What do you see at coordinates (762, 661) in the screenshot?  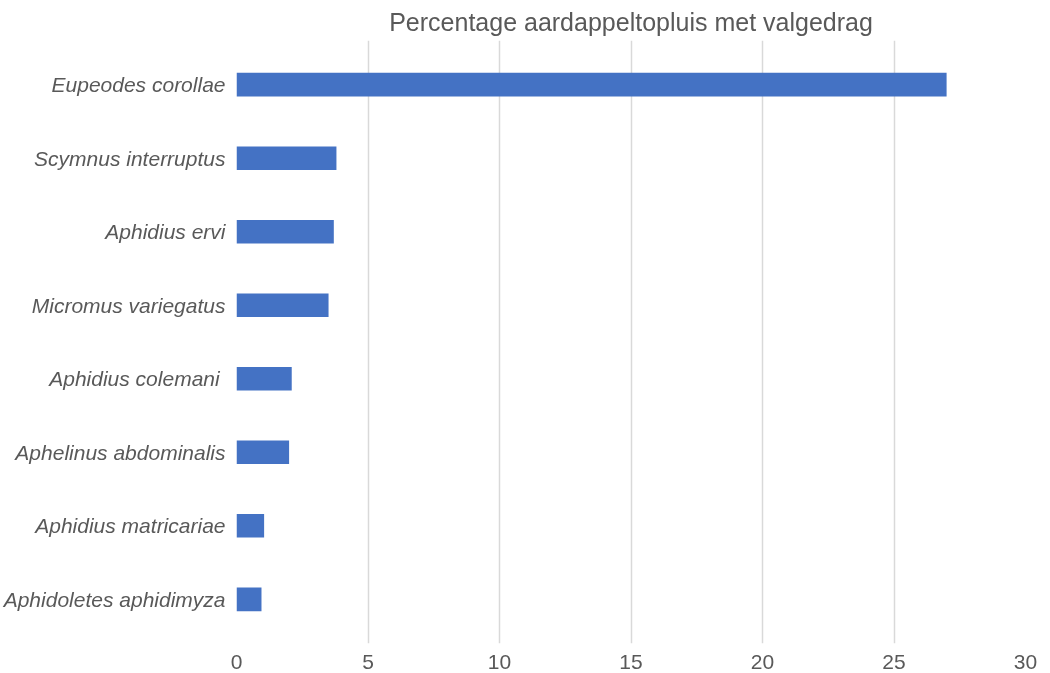 I see `x-tick-label: 20` at bounding box center [762, 661].